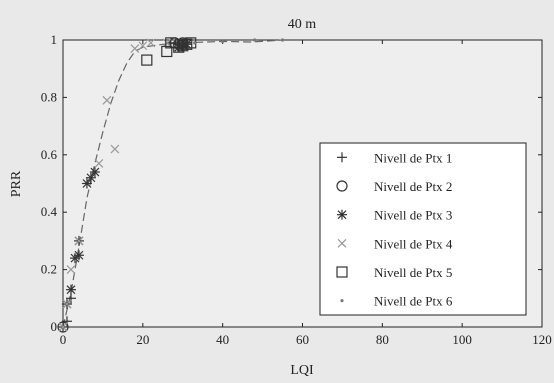 This screenshot has width=554, height=383. What do you see at coordinates (382, 339) in the screenshot?
I see `x-tick-label: 80` at bounding box center [382, 339].